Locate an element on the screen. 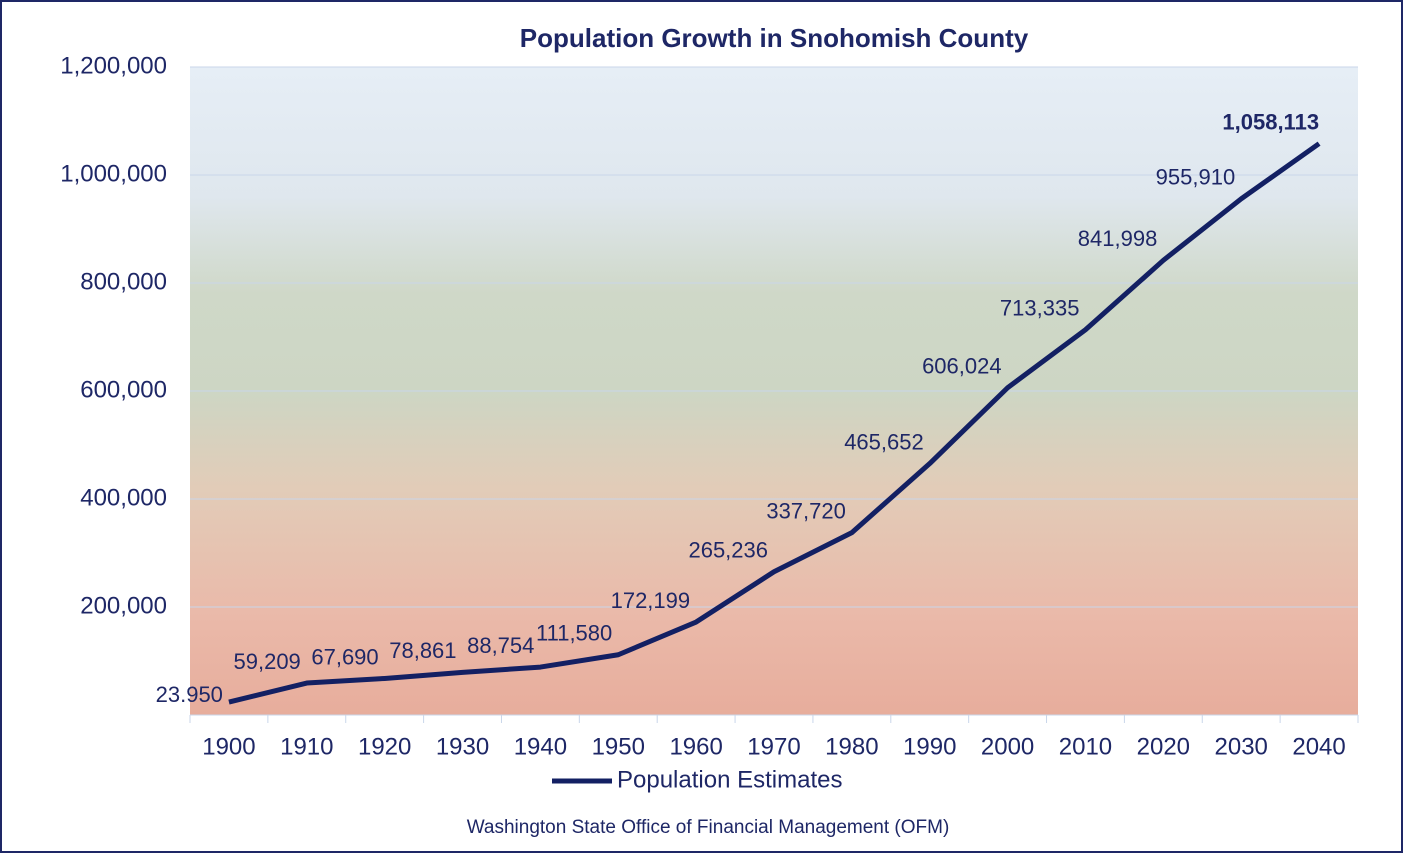 The width and height of the screenshot is (1403, 853). y-tick-label: 800,000 is located at coordinates (123, 281).